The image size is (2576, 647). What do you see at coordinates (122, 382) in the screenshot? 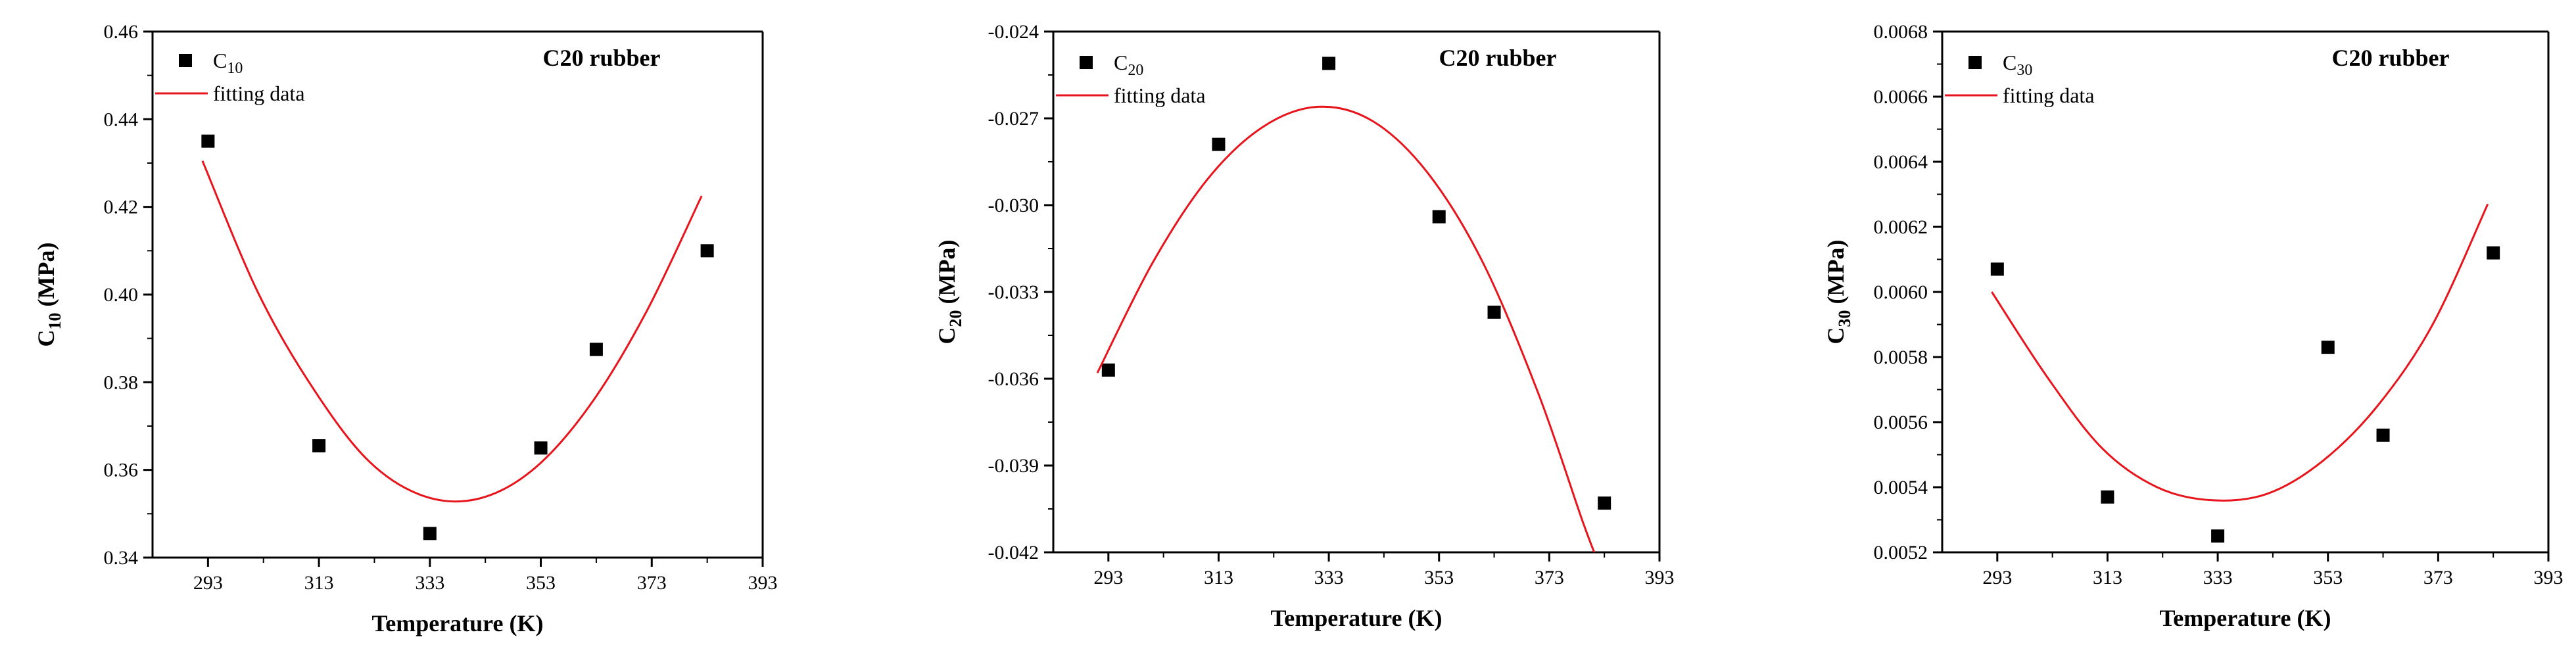
I see `y-tick-label: 0.38` at bounding box center [122, 382].